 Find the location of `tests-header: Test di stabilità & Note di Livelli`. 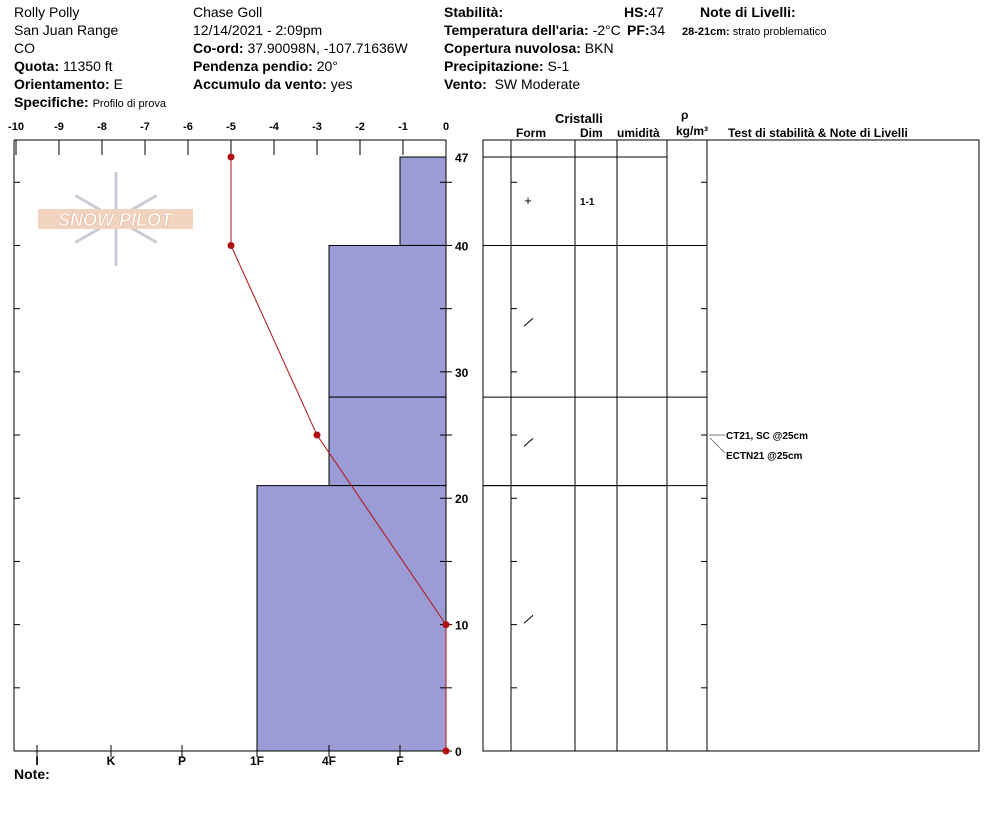

tests-header: Test di stabilità & Note di Livelli is located at coordinates (818, 133).